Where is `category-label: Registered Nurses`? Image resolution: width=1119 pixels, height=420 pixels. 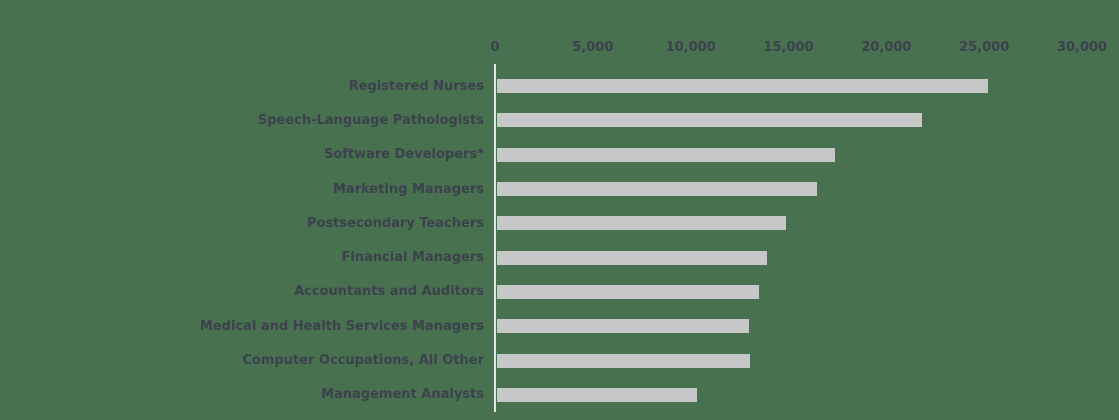
category-label: Registered Nurses is located at coordinates (416, 86).